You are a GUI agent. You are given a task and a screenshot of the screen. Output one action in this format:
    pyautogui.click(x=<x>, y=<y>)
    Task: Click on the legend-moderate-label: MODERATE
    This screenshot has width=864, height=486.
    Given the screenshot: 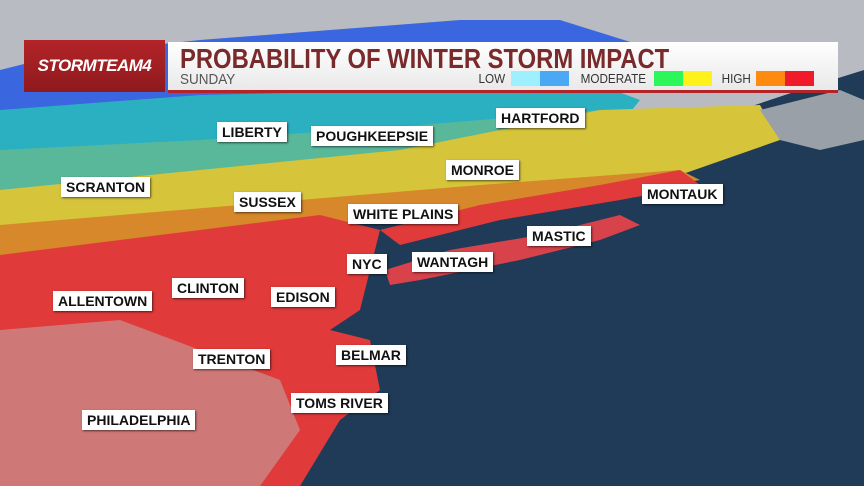 What is the action you would take?
    pyautogui.click(x=613, y=78)
    